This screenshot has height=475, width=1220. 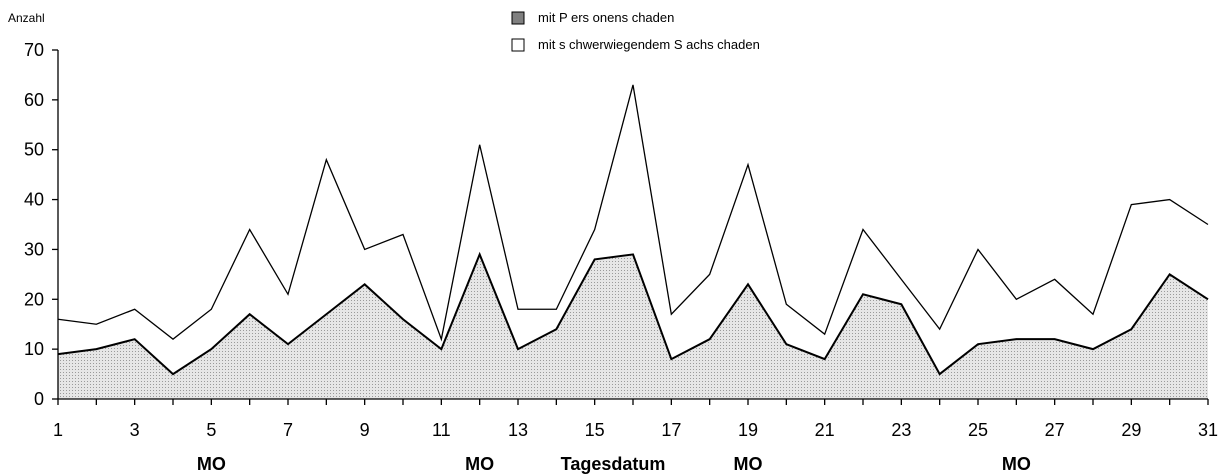 I want to click on x-axis-label: Tagesdatum, so click(x=613, y=464).